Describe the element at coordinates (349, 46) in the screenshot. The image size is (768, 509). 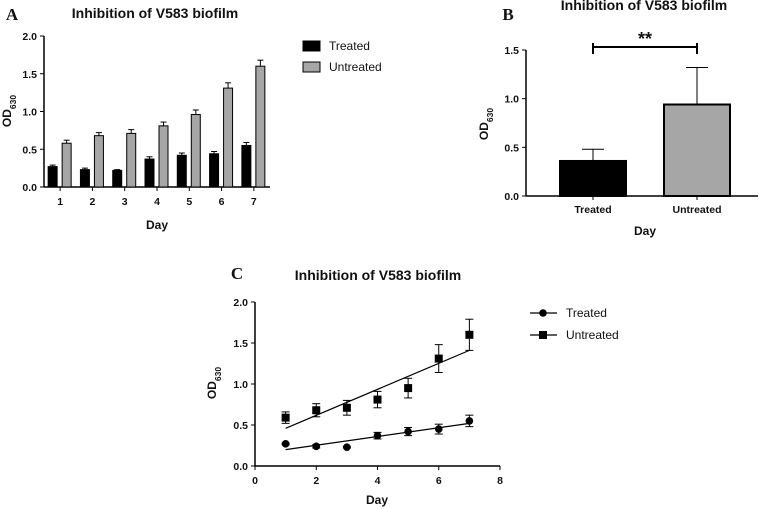
I see `chart-a-legend-label: Treated` at that location.